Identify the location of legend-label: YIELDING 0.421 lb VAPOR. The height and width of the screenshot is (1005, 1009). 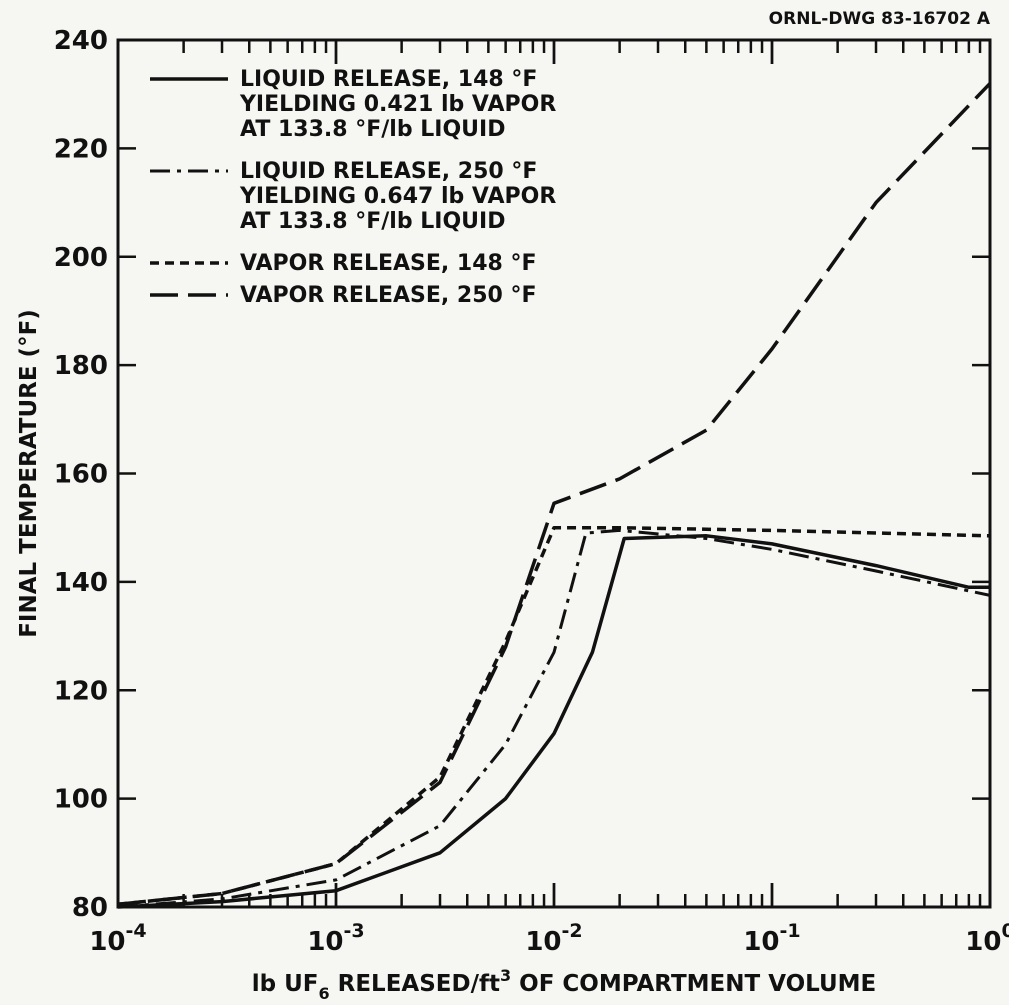
(397, 104).